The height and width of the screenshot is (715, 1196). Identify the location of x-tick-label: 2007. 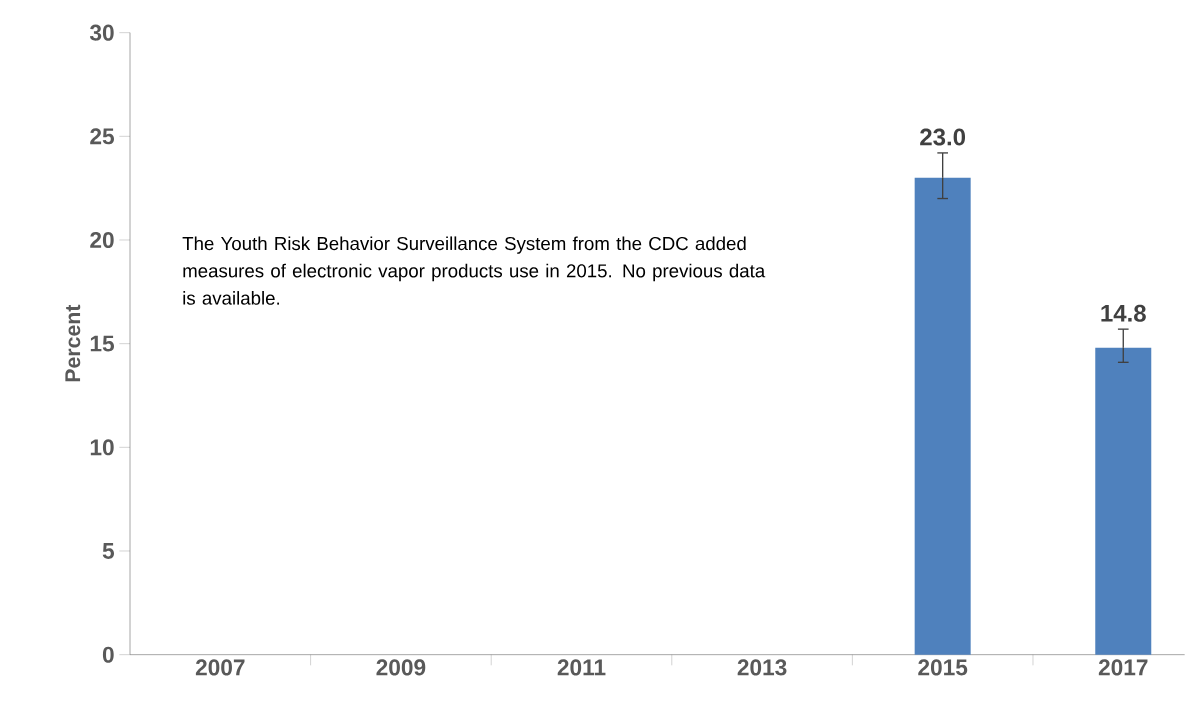
(220, 667).